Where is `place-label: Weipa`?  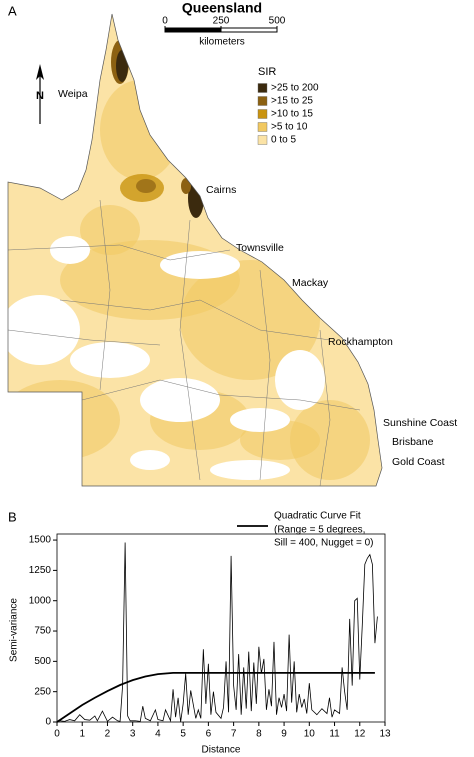 place-label: Weipa is located at coordinates (73, 94).